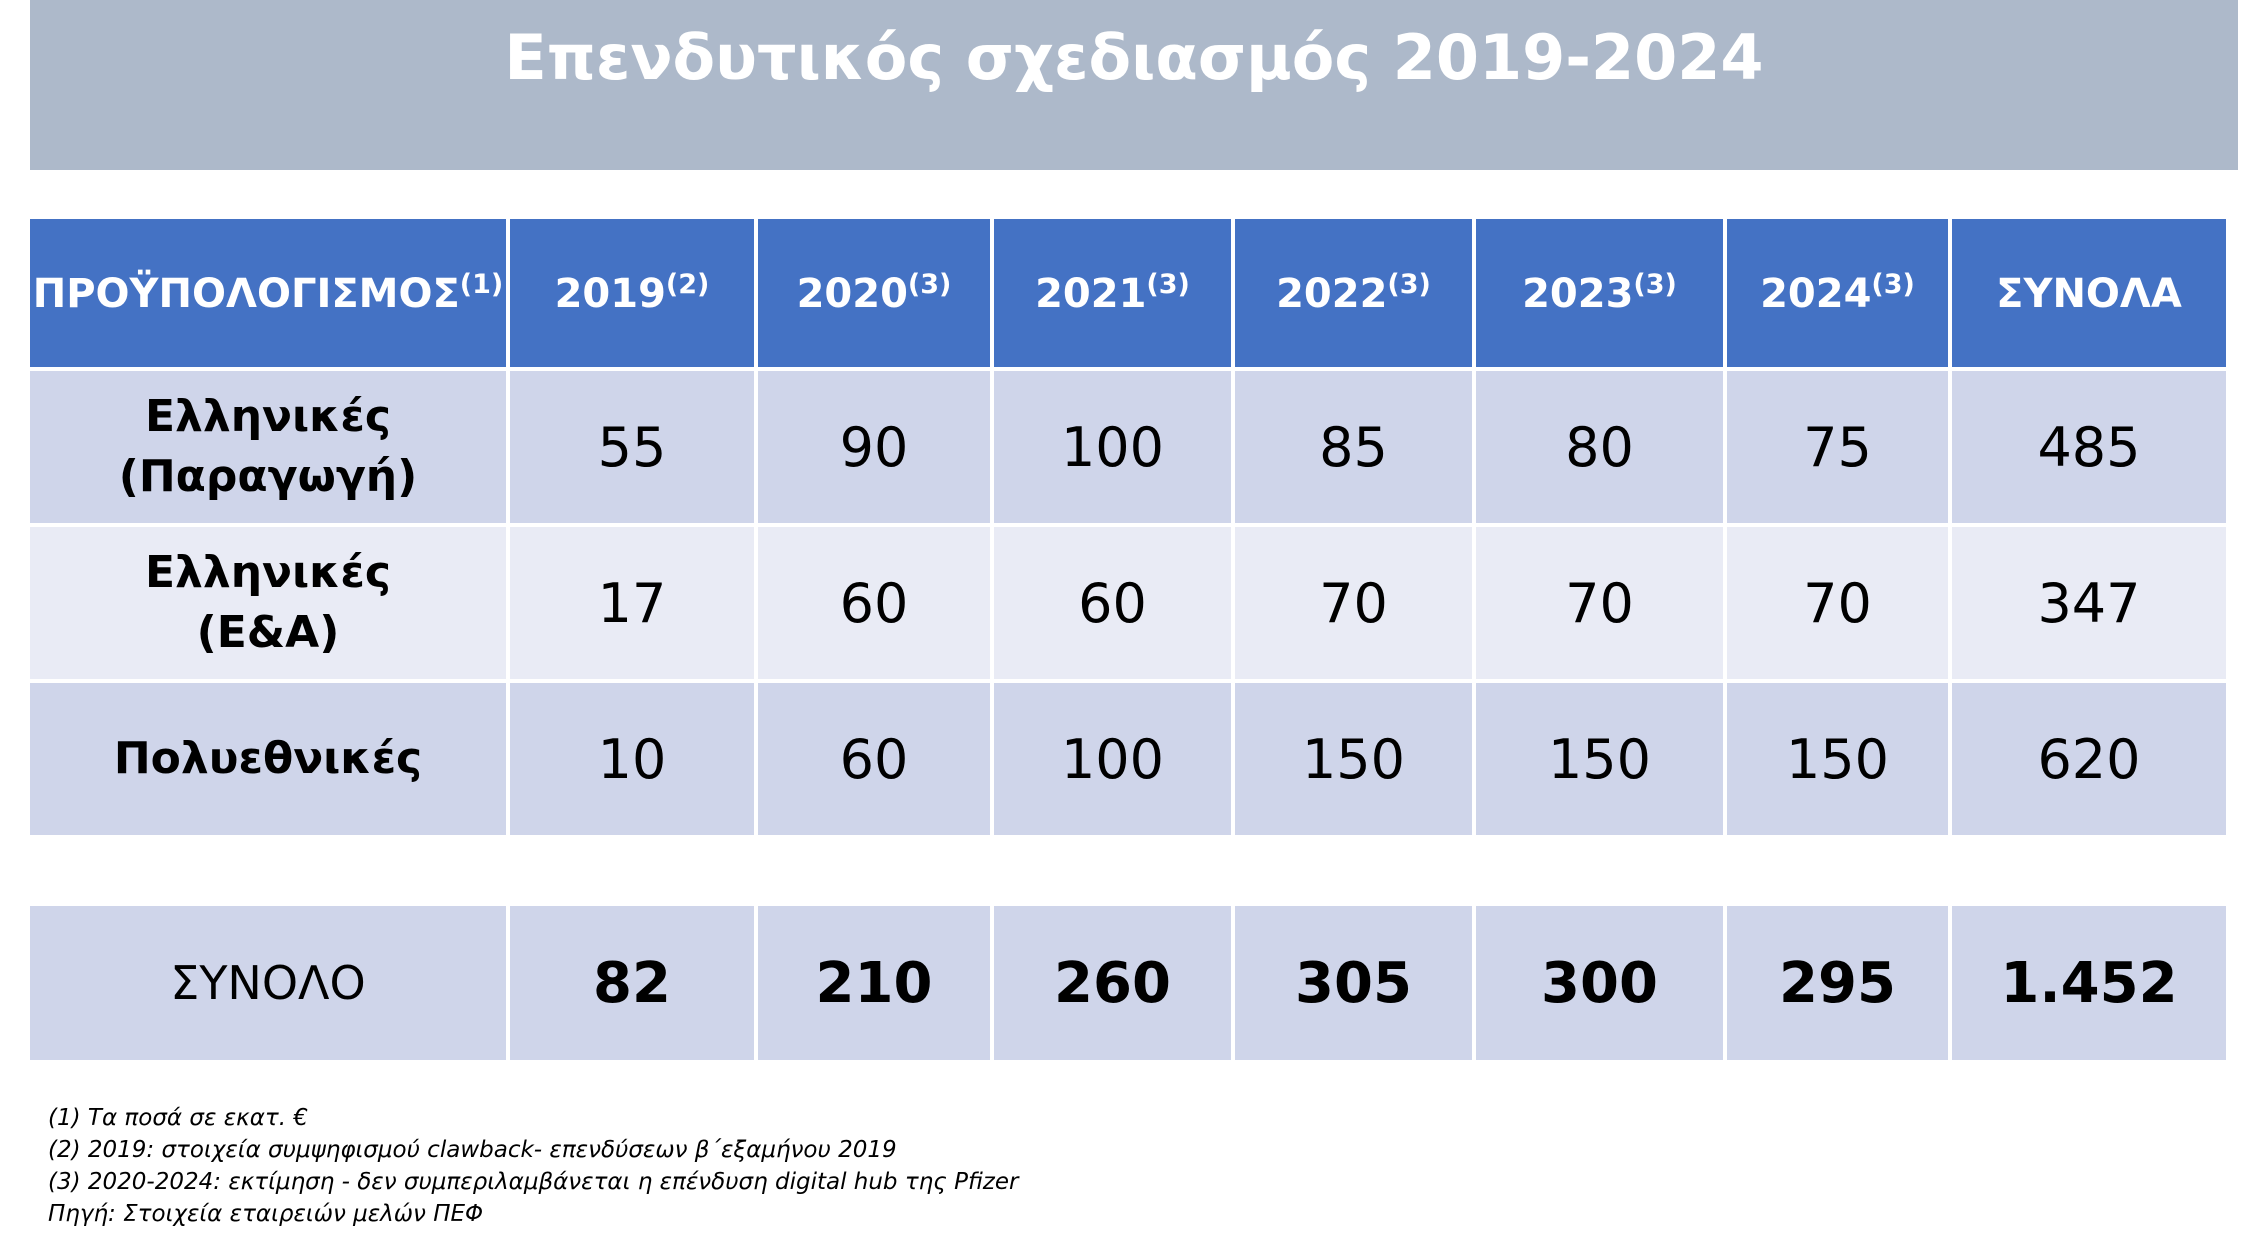 The height and width of the screenshot is (1242, 2268). I want to click on total-cell: 305, so click(1353, 983).